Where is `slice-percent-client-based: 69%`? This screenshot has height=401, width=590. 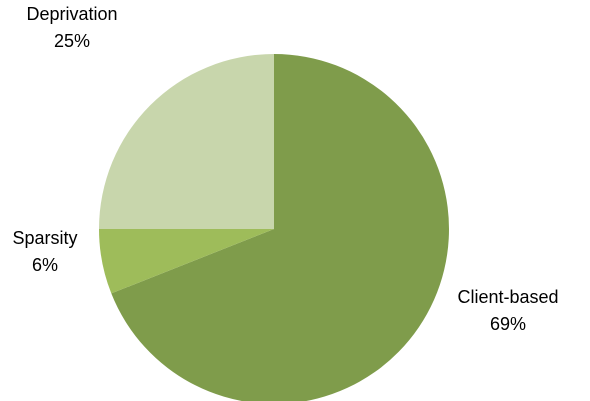
slice-percent-client-based: 69% is located at coordinates (508, 324).